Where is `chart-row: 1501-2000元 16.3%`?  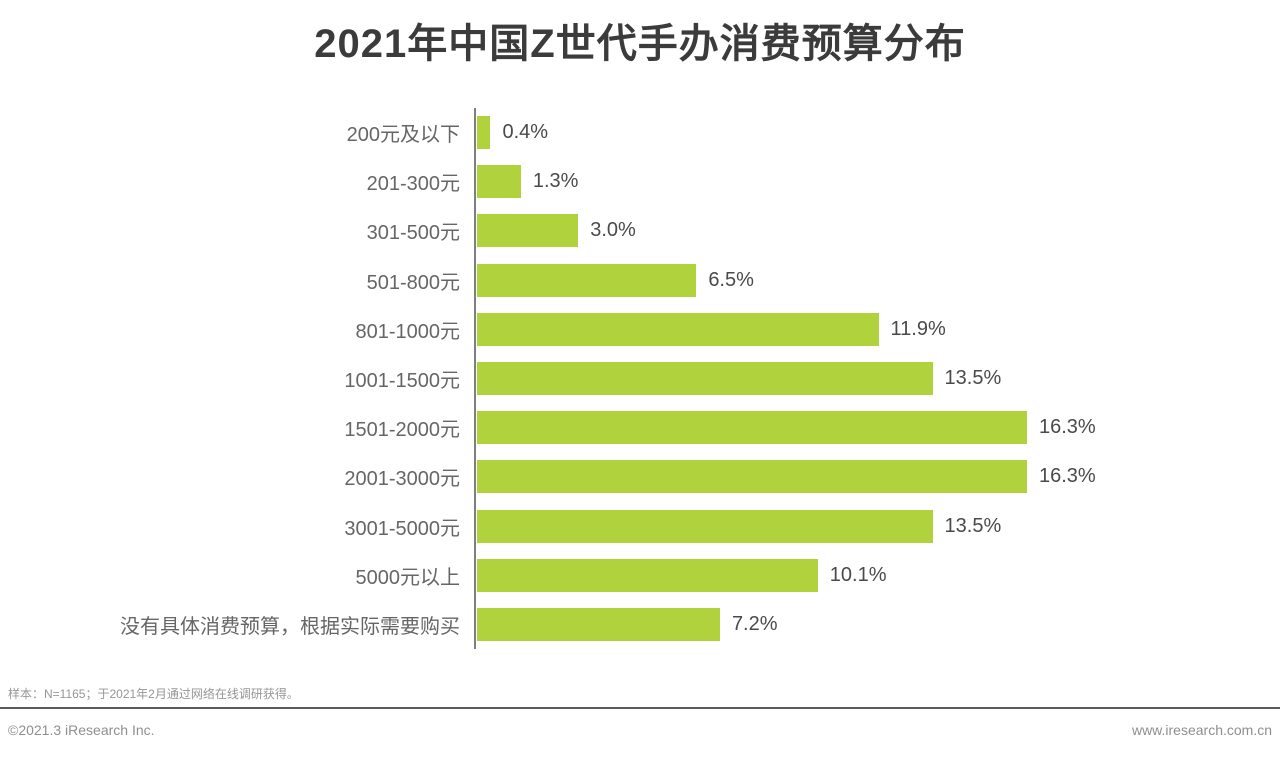
chart-row: 1501-2000元 16.3% is located at coordinates (640, 428).